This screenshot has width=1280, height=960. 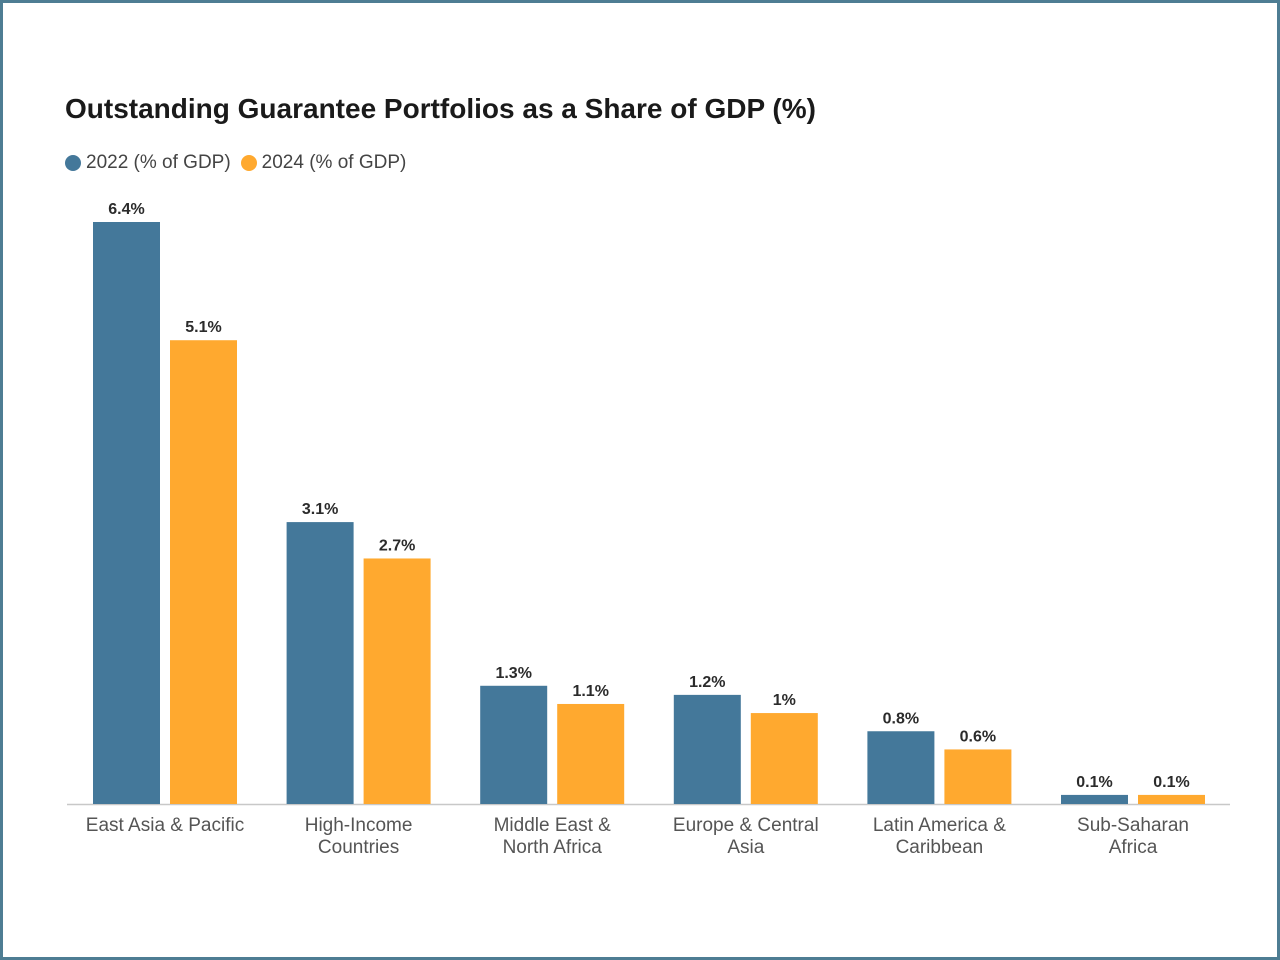 I want to click on category-label-1-line-0: High-Income, so click(x=359, y=825).